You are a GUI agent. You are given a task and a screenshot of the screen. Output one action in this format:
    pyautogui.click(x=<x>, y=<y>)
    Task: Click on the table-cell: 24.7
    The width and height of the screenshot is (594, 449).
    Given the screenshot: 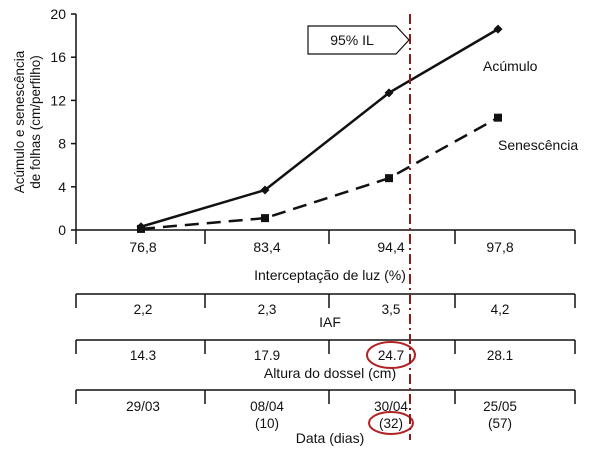 What is the action you would take?
    pyautogui.click(x=391, y=355)
    